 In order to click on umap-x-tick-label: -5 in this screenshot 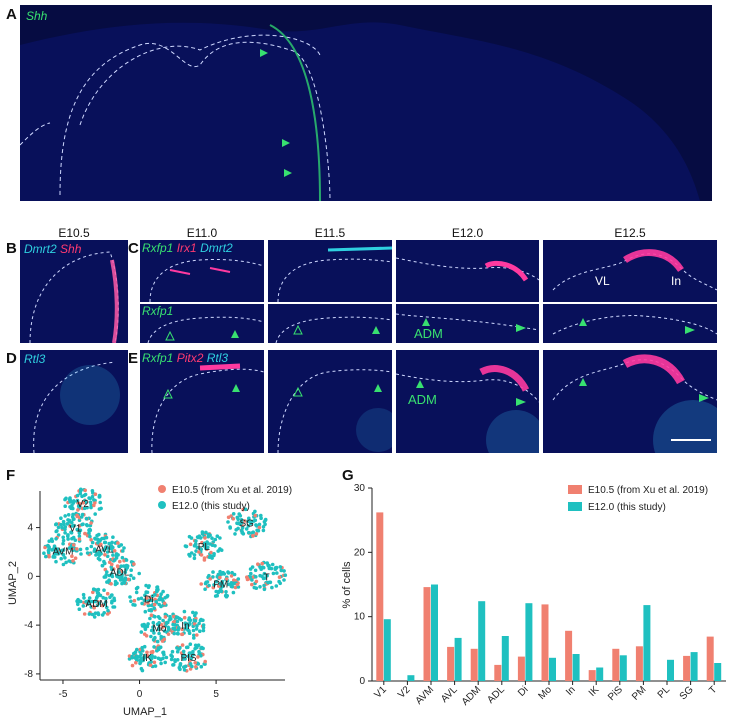, I will do `click(63, 694)`.